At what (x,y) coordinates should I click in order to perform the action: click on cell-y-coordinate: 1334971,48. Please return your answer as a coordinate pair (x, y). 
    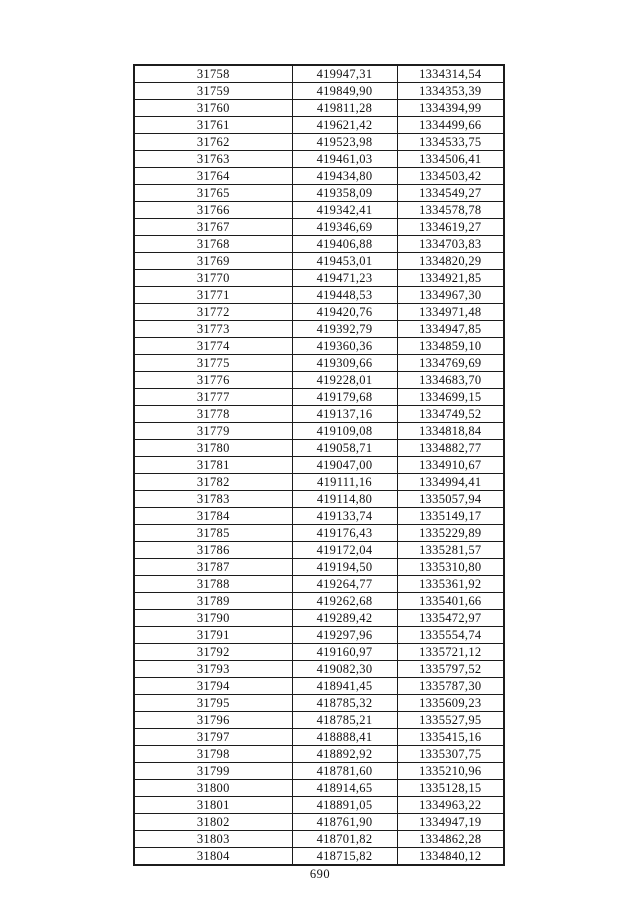
    Looking at the image, I should click on (450, 312).